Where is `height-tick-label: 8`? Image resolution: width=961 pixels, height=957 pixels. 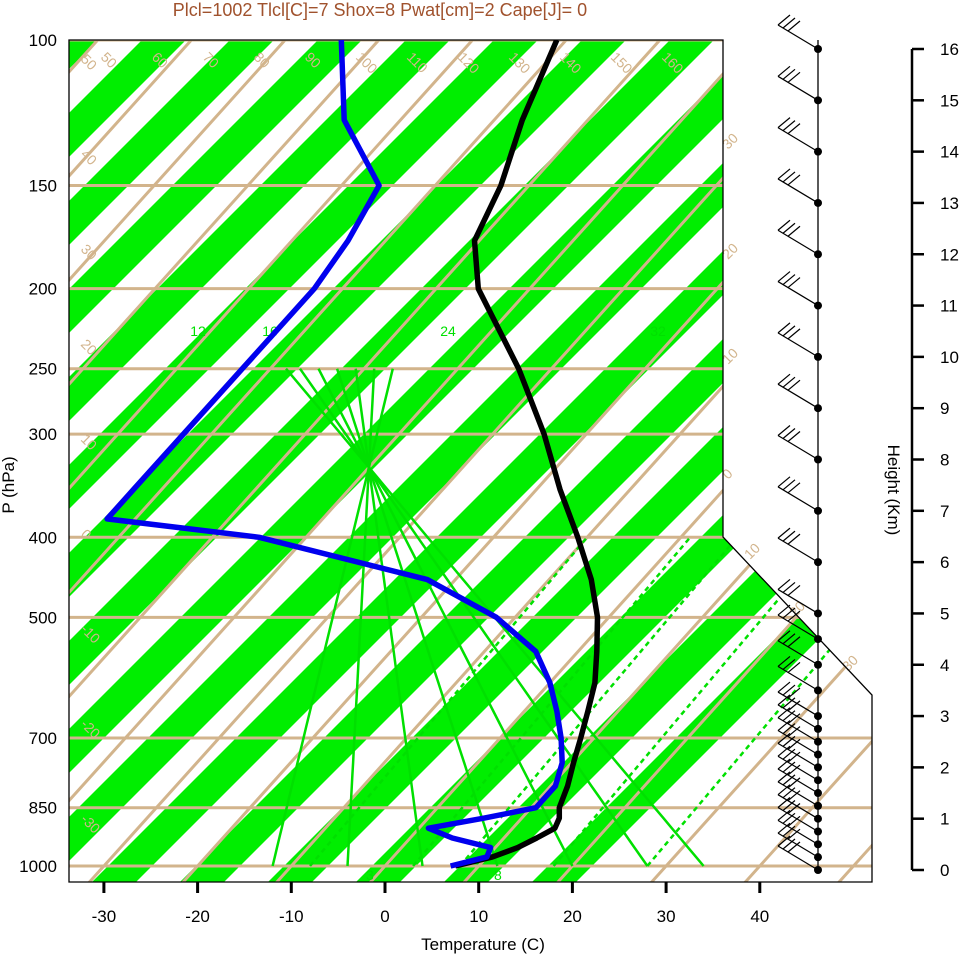 height-tick-label: 8 is located at coordinates (944, 460).